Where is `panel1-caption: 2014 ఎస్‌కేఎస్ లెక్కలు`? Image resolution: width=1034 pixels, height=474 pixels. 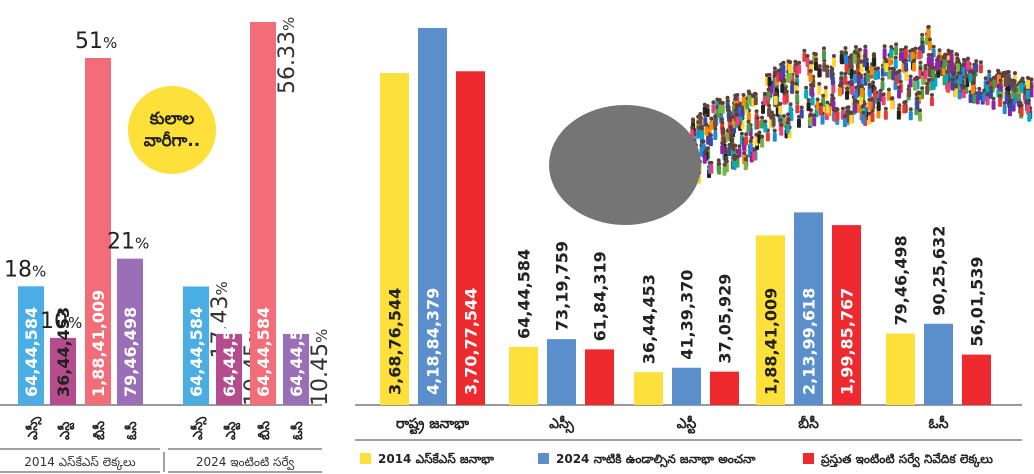
panel1-caption: 2014 ఎస్‌కేఎస్ లెక్కలు is located at coordinates (79, 463).